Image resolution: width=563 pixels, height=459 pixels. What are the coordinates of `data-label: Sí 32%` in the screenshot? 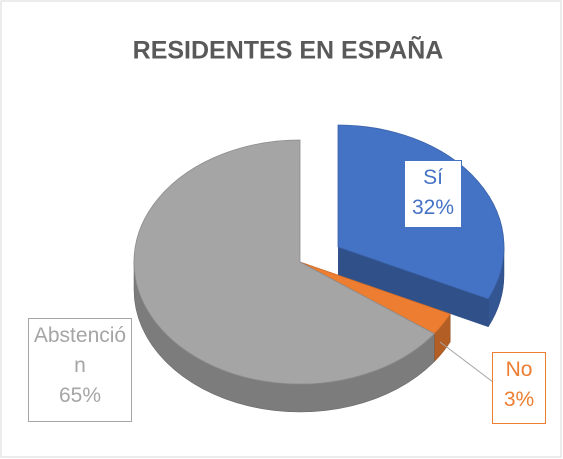 It's located at (433, 194).